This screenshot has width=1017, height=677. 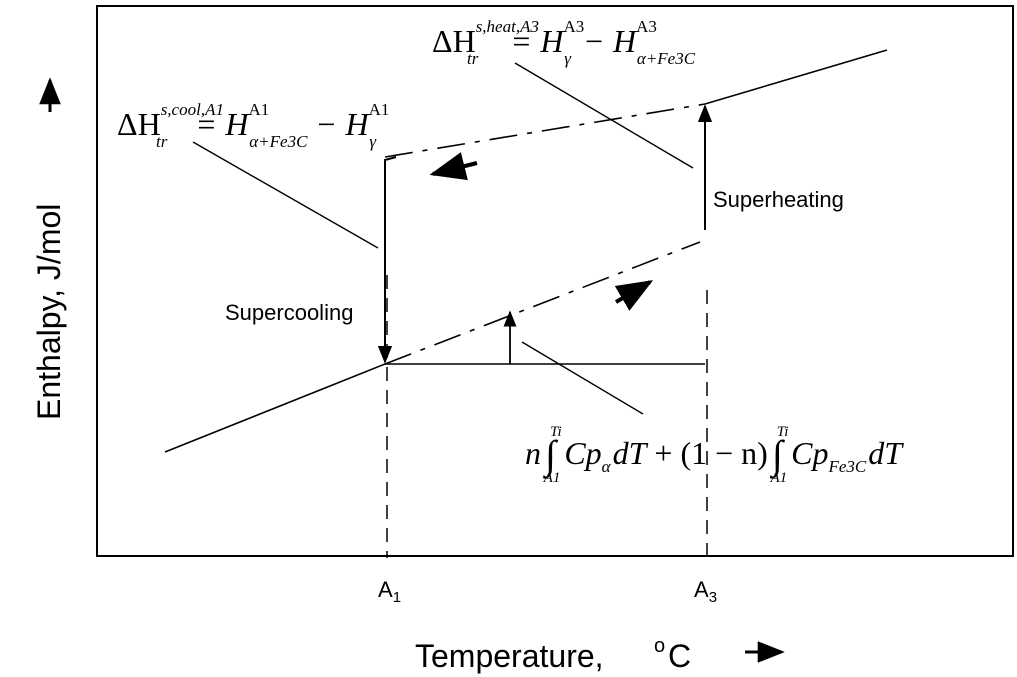 I want to click on heating-dashdot-line, so click(x=542, y=303).